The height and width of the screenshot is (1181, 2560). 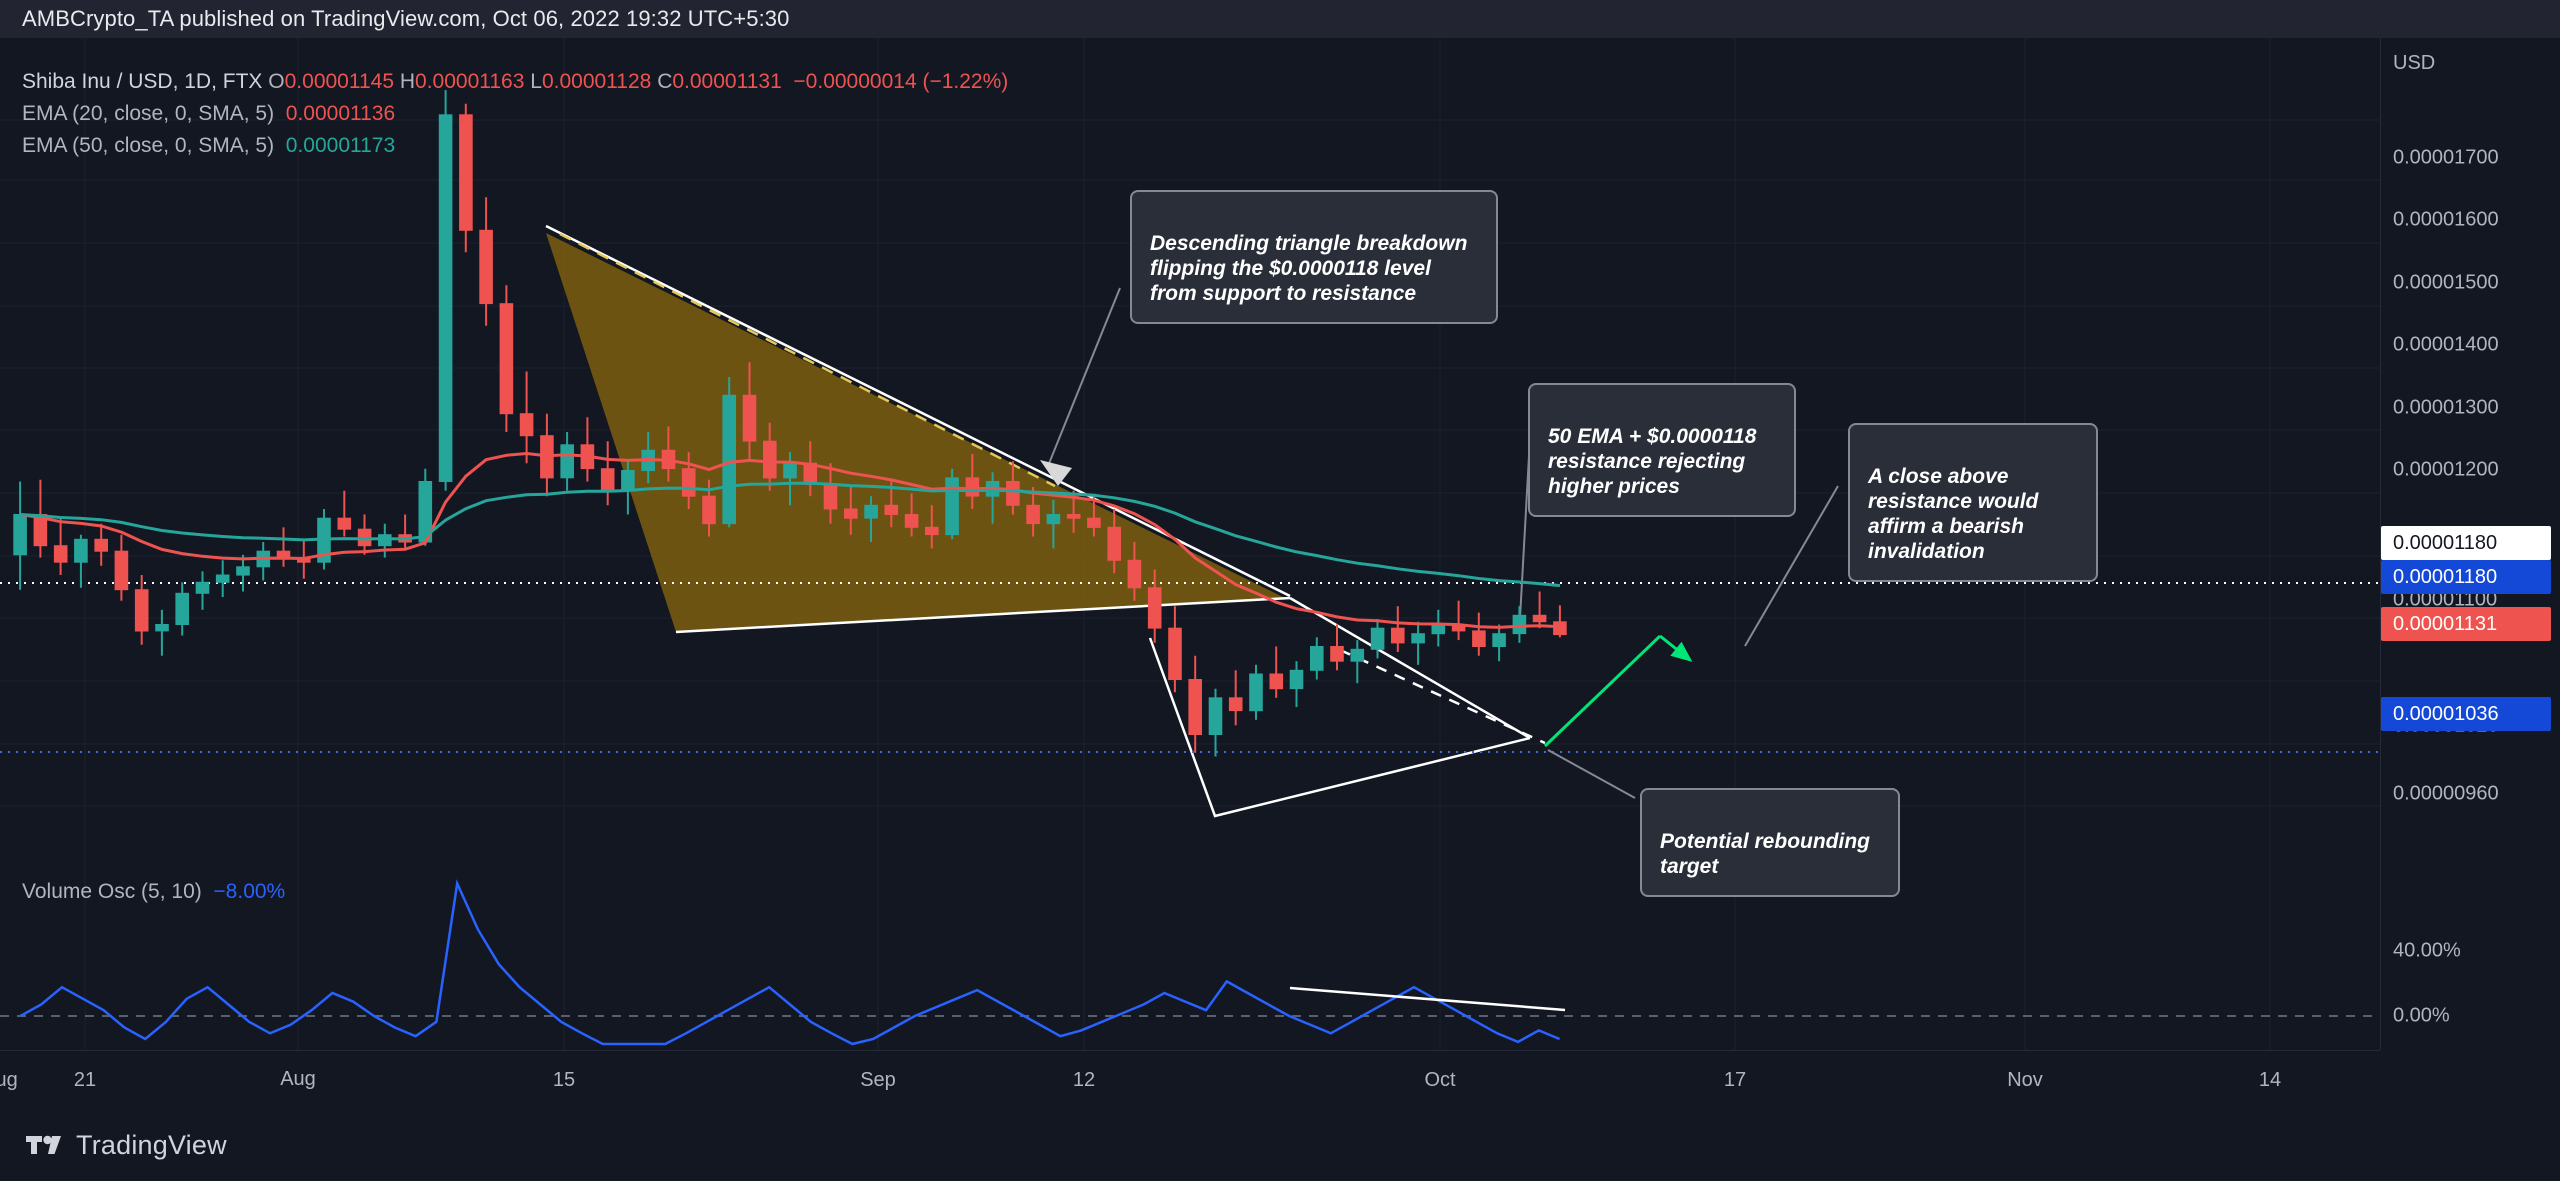 What do you see at coordinates (151, 1145) in the screenshot?
I see `tradingview-wordmark: TradingView` at bounding box center [151, 1145].